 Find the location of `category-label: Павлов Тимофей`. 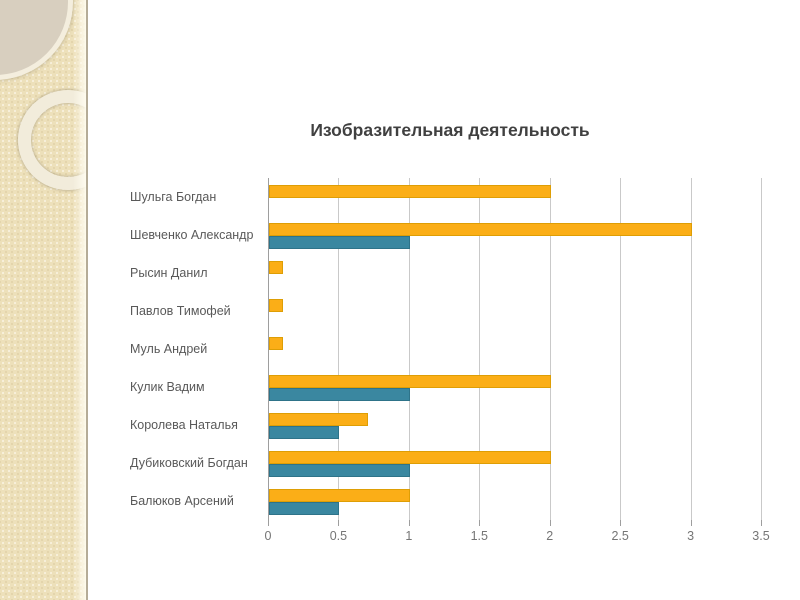

category-label: Павлов Тимофей is located at coordinates (180, 311).